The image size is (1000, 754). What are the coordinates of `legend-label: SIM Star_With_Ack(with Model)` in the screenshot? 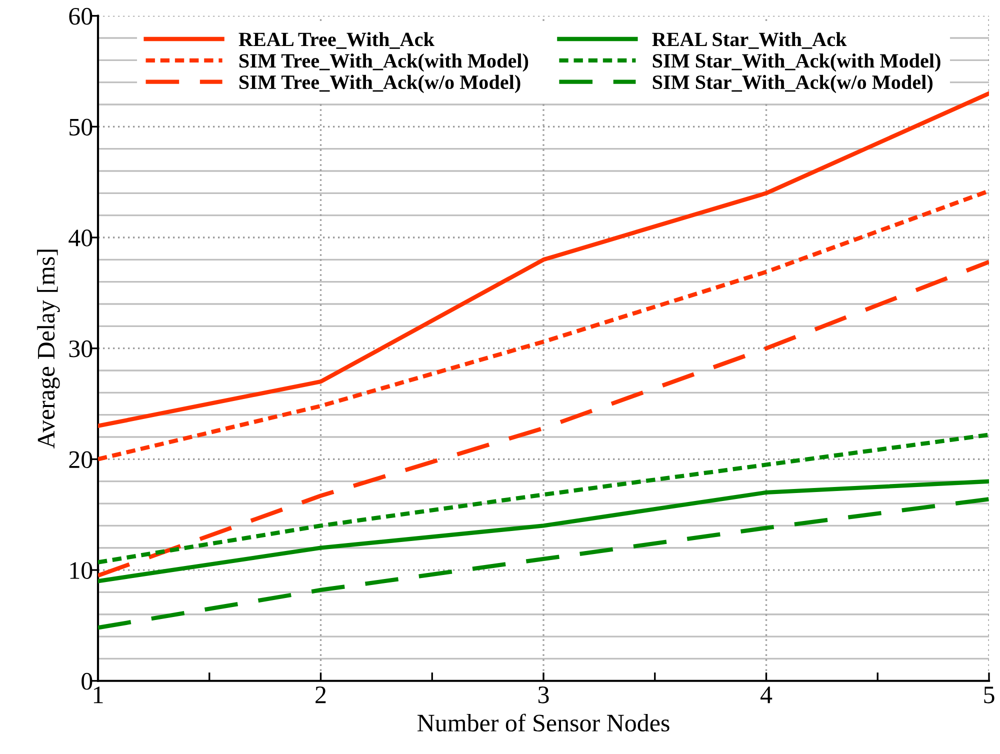 It's located at (796, 62).